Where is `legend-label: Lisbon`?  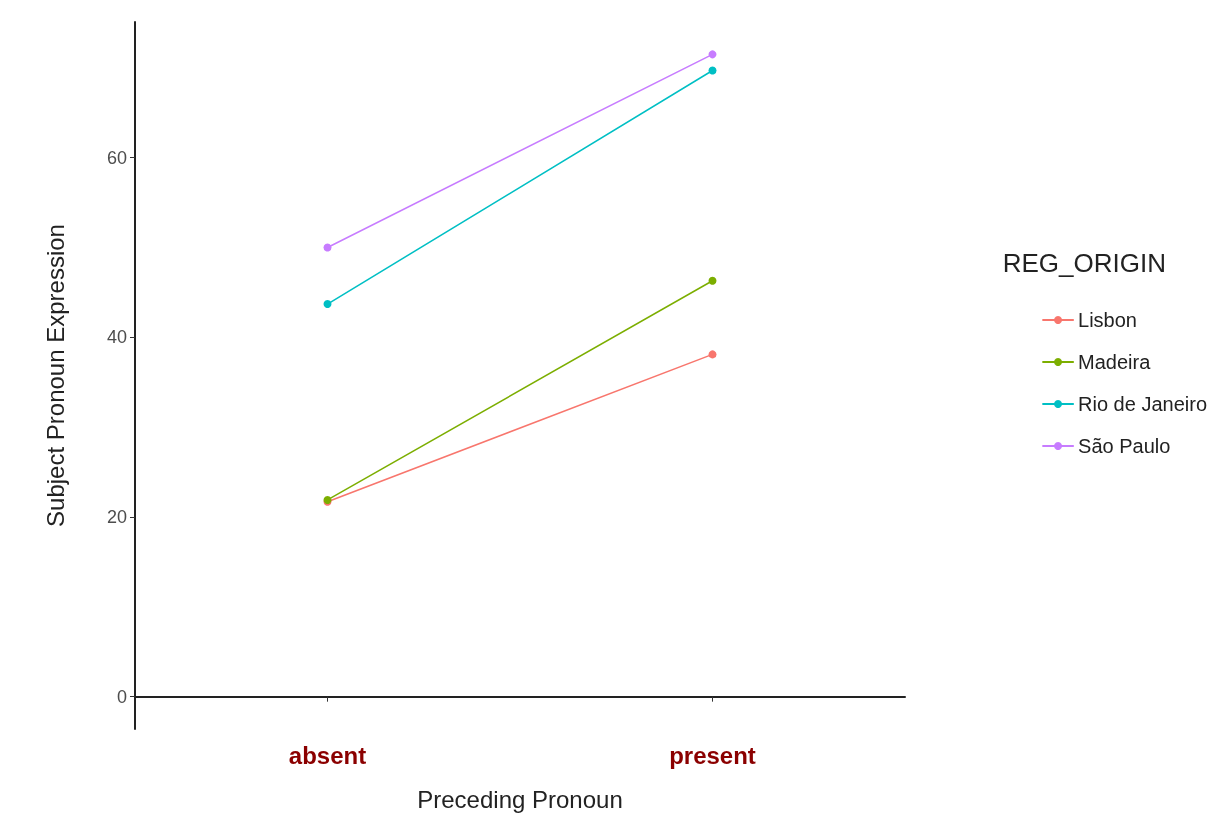 legend-label: Lisbon is located at coordinates (1107, 320).